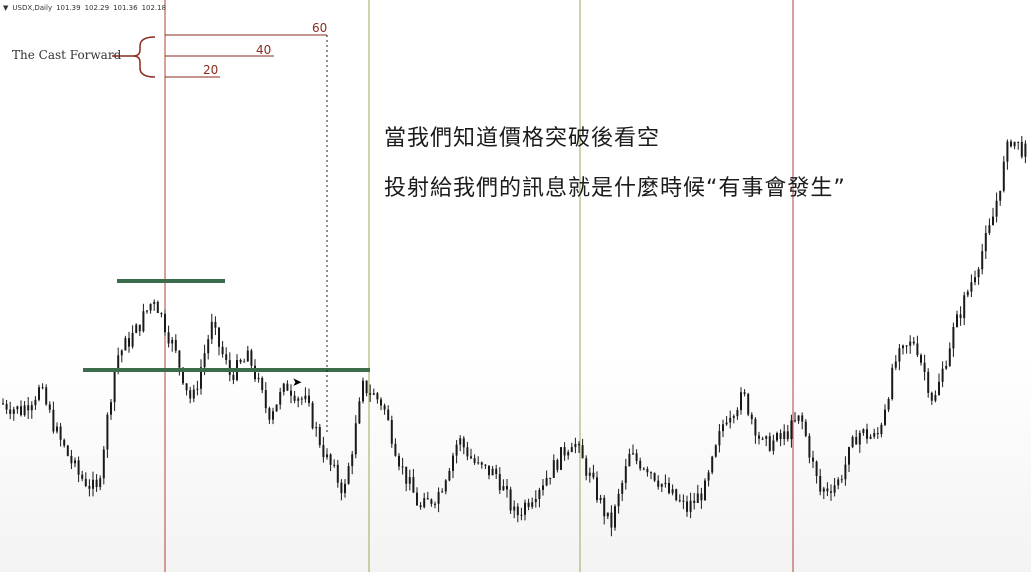 This screenshot has width=1031, height=572. Describe the element at coordinates (6, 8) in the screenshot. I see `dropdown-triangle-icon: ▼` at that location.